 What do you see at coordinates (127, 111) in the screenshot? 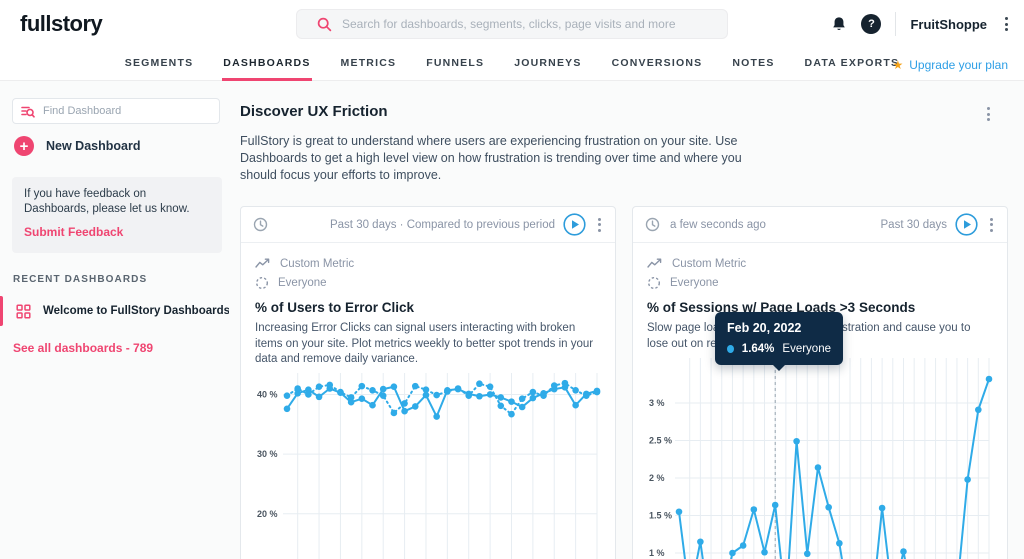
I see `find-dashboard-input` at bounding box center [127, 111].